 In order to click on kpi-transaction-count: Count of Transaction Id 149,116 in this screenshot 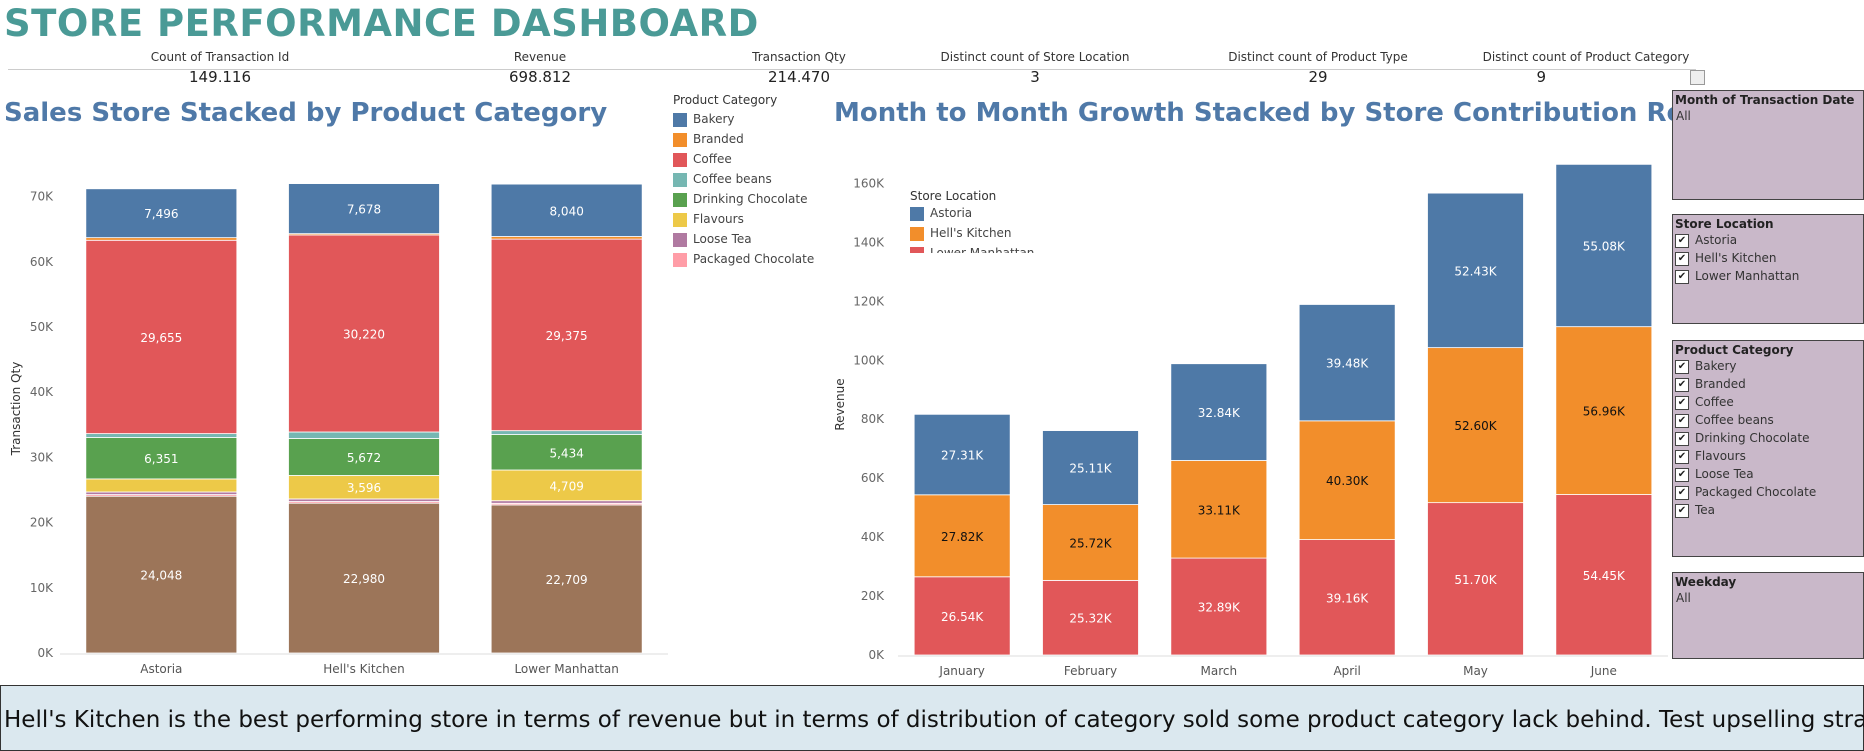, I will do `click(220, 66)`.